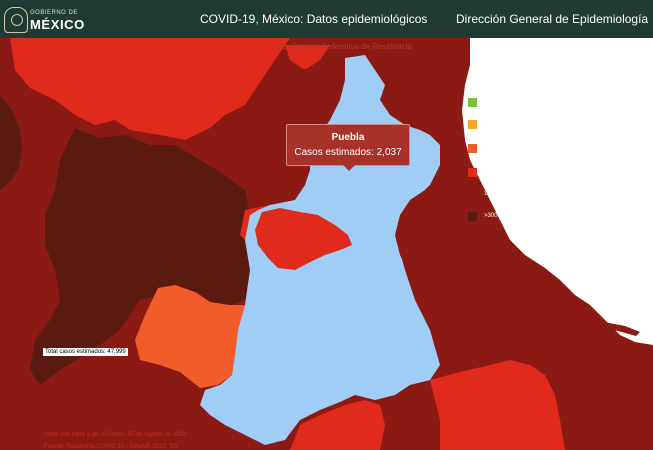  I want to click on legend-range: 1001 a 3000, so click(501, 194).